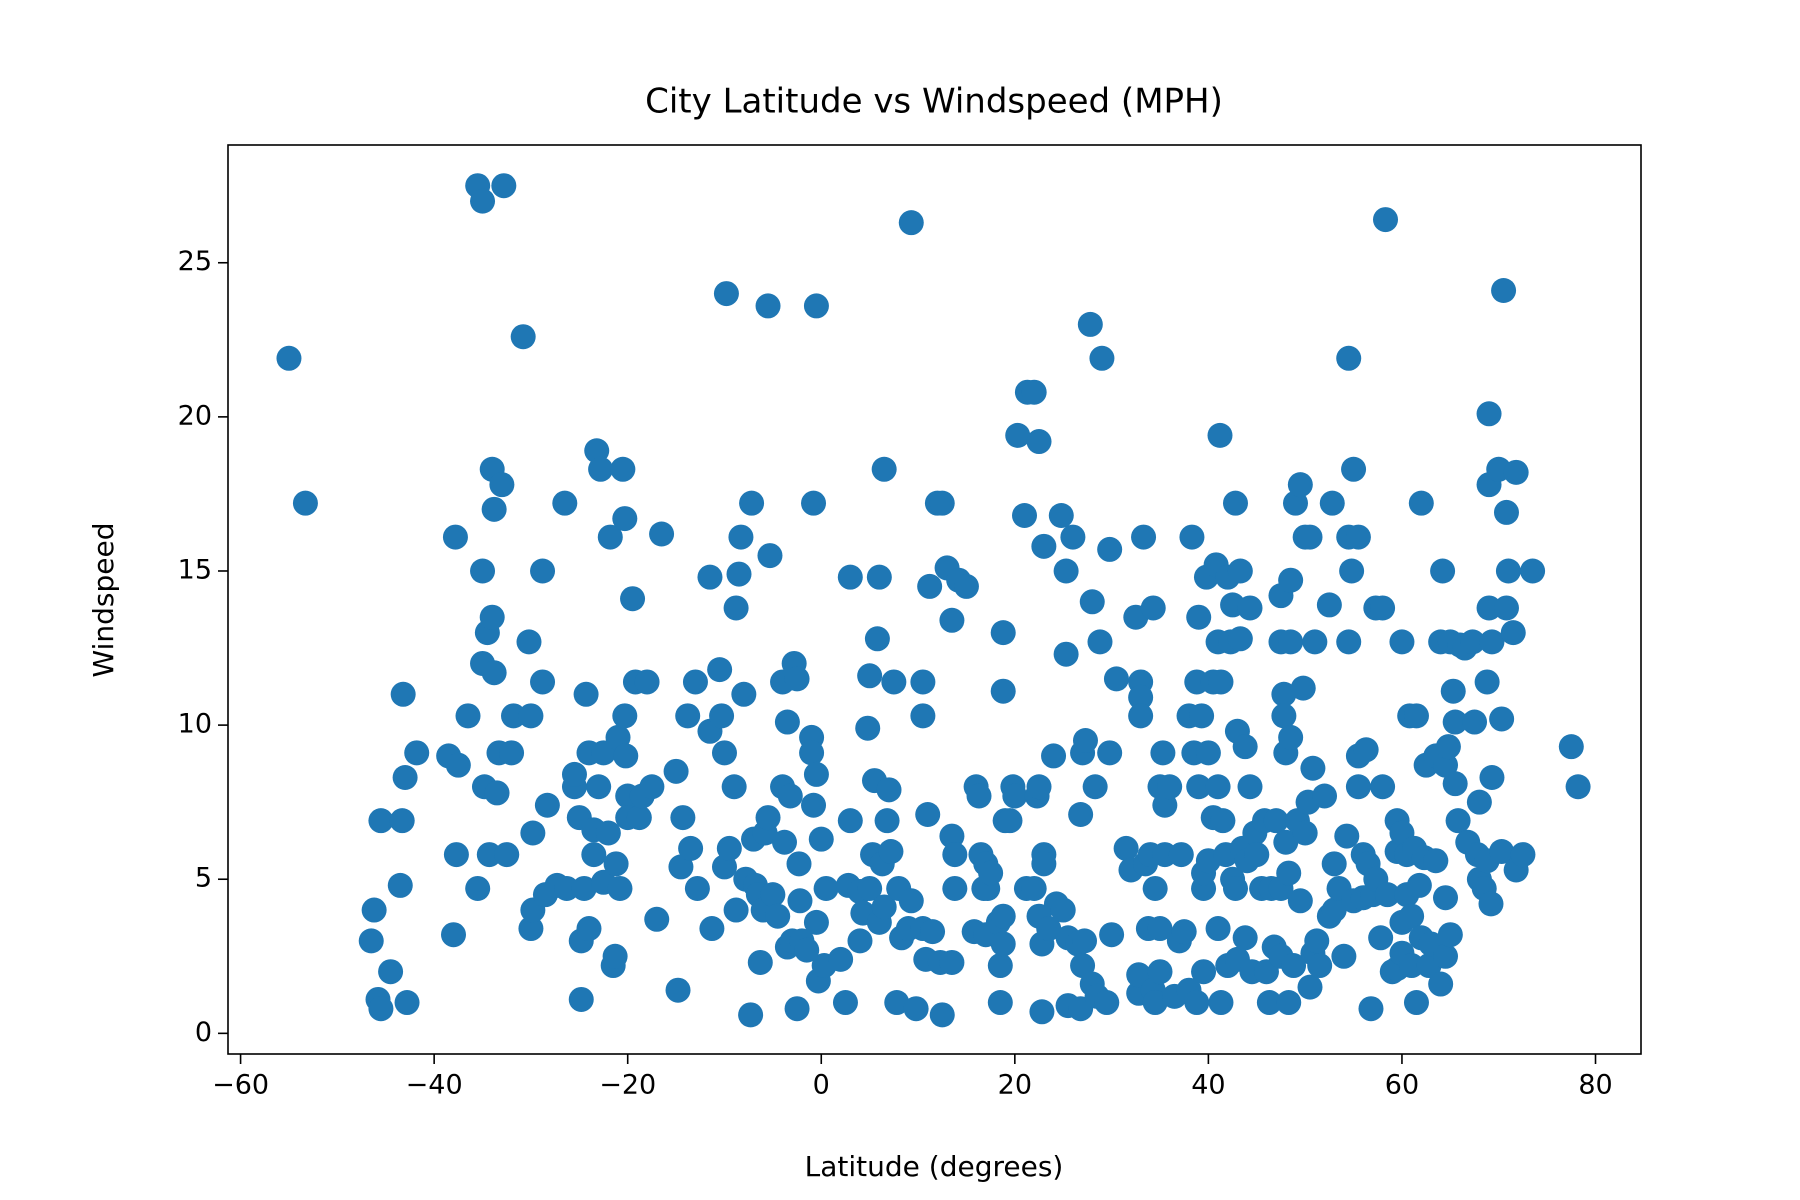  What do you see at coordinates (103, 600) in the screenshot?
I see `y-axis-label: Windspeed` at bounding box center [103, 600].